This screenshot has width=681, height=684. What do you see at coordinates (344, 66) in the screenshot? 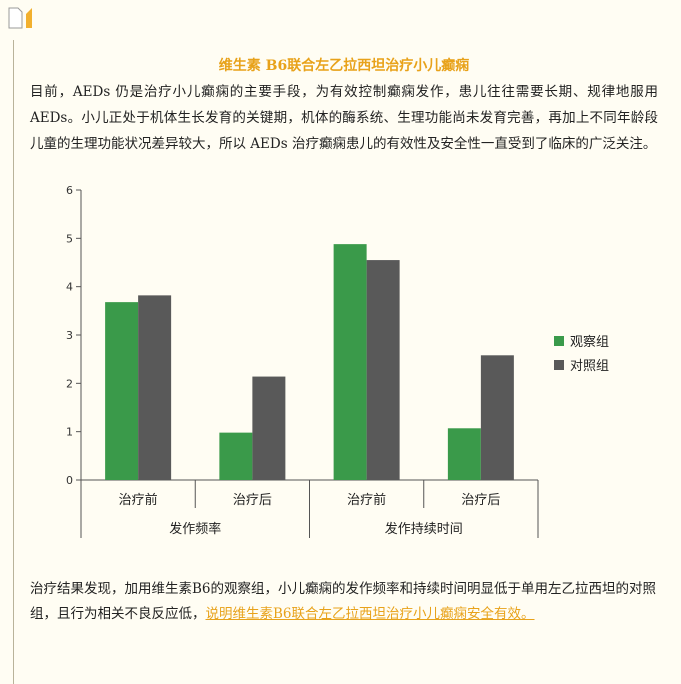
I see `article-title: 维生素 B6联合左乙拉西坦治疗小儿癫痫` at bounding box center [344, 66].